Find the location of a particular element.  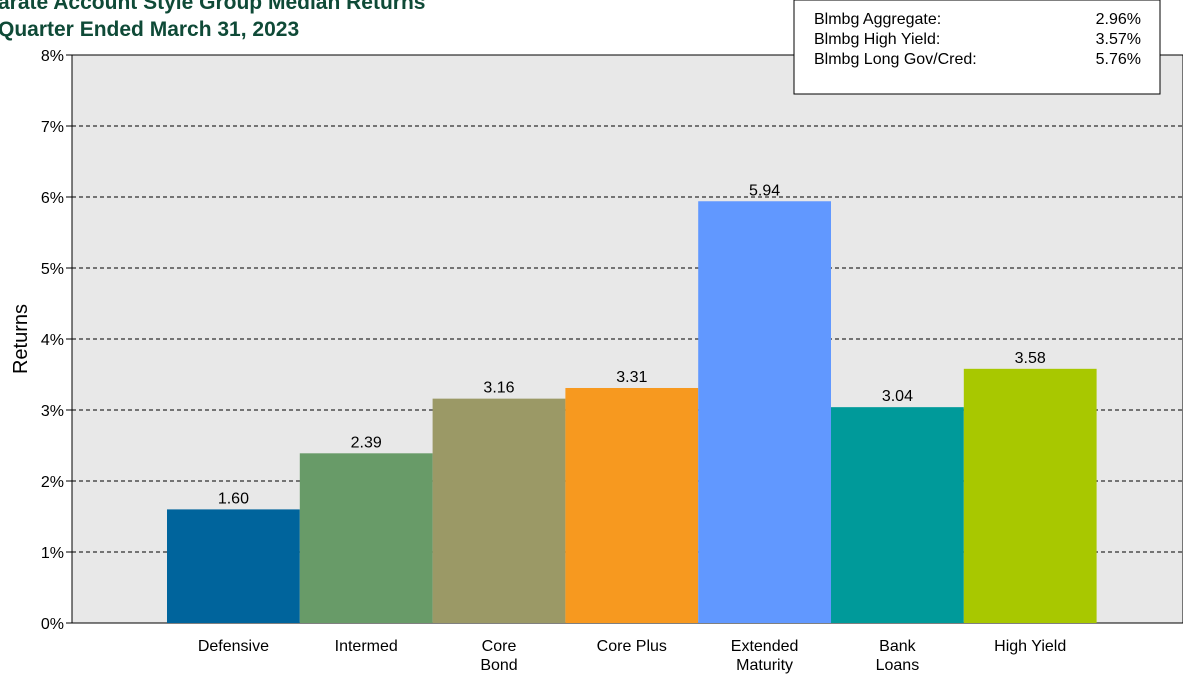

bar-value-label: 3.58 is located at coordinates (1030, 358).